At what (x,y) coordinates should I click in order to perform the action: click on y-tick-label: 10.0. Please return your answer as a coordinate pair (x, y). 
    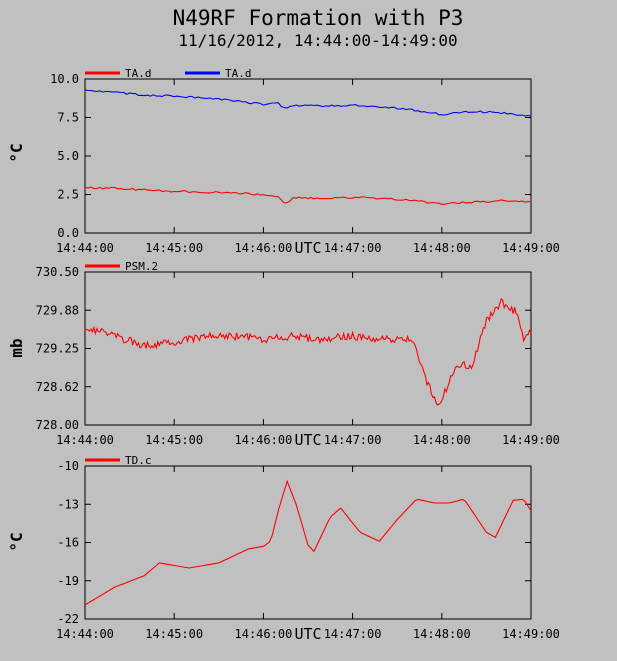
    Looking at the image, I should click on (64, 79).